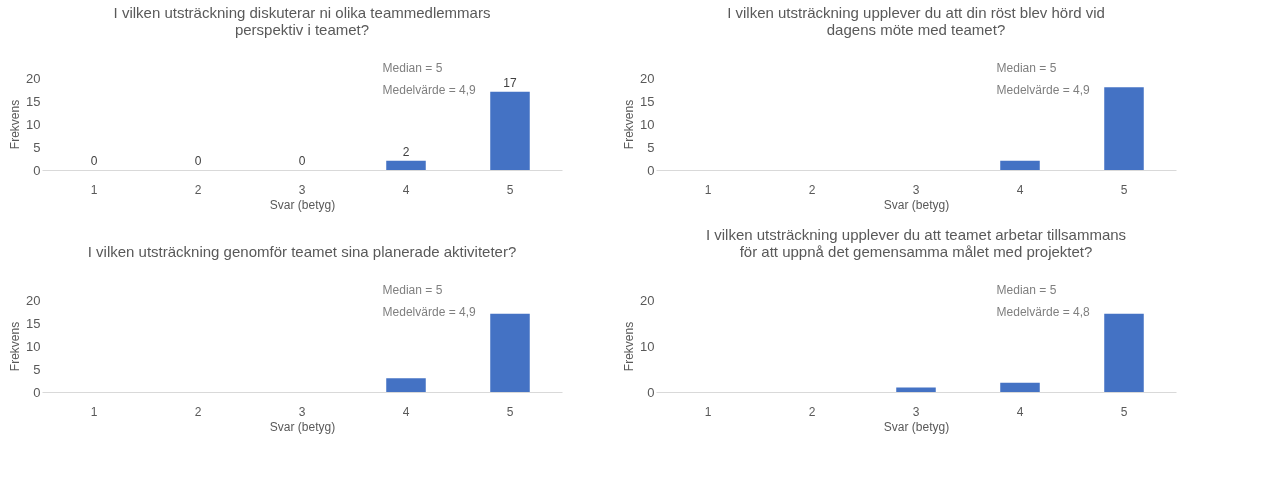 This screenshot has width=1280, height=477. Describe the element at coordinates (1043, 312) in the screenshot. I see `annotation: Medelvärde = 4,8` at that location.